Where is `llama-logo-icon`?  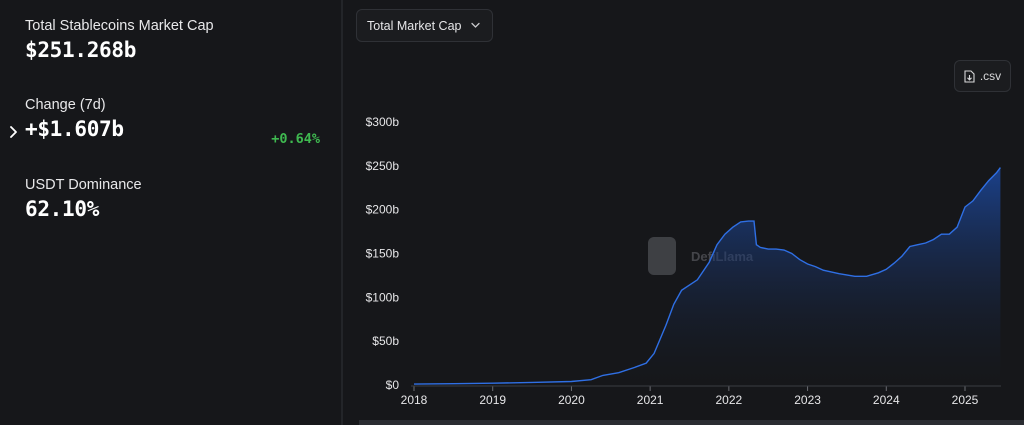
llama-logo-icon is located at coordinates (662, 256).